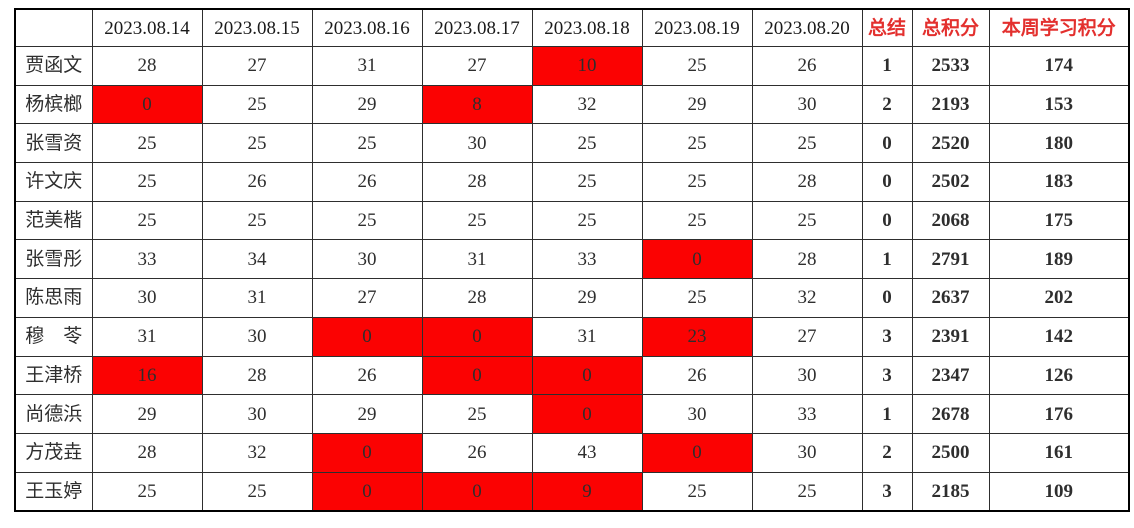 This screenshot has height=528, width=1134. Describe the element at coordinates (53, 491) in the screenshot. I see `student-name-cell: 王玉婷` at that location.